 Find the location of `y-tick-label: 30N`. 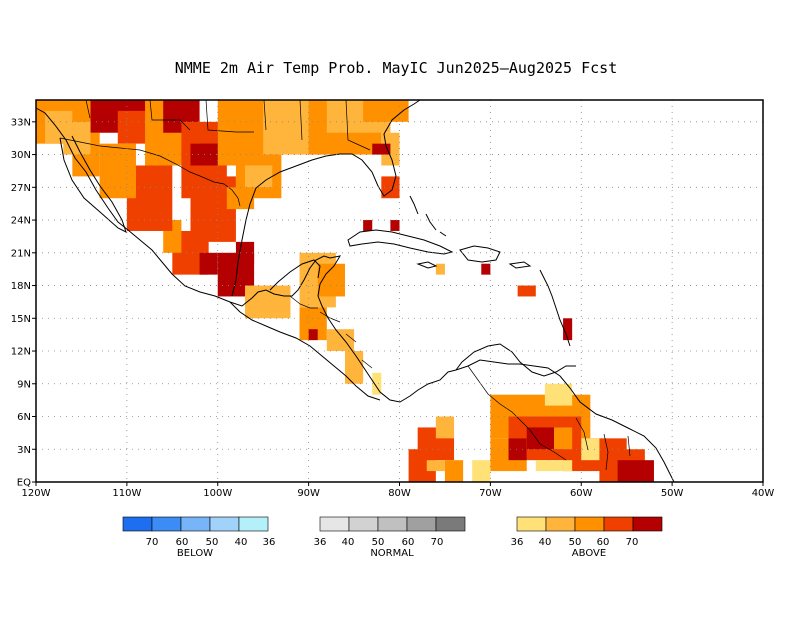

y-tick-label: 30N is located at coordinates (21, 155).